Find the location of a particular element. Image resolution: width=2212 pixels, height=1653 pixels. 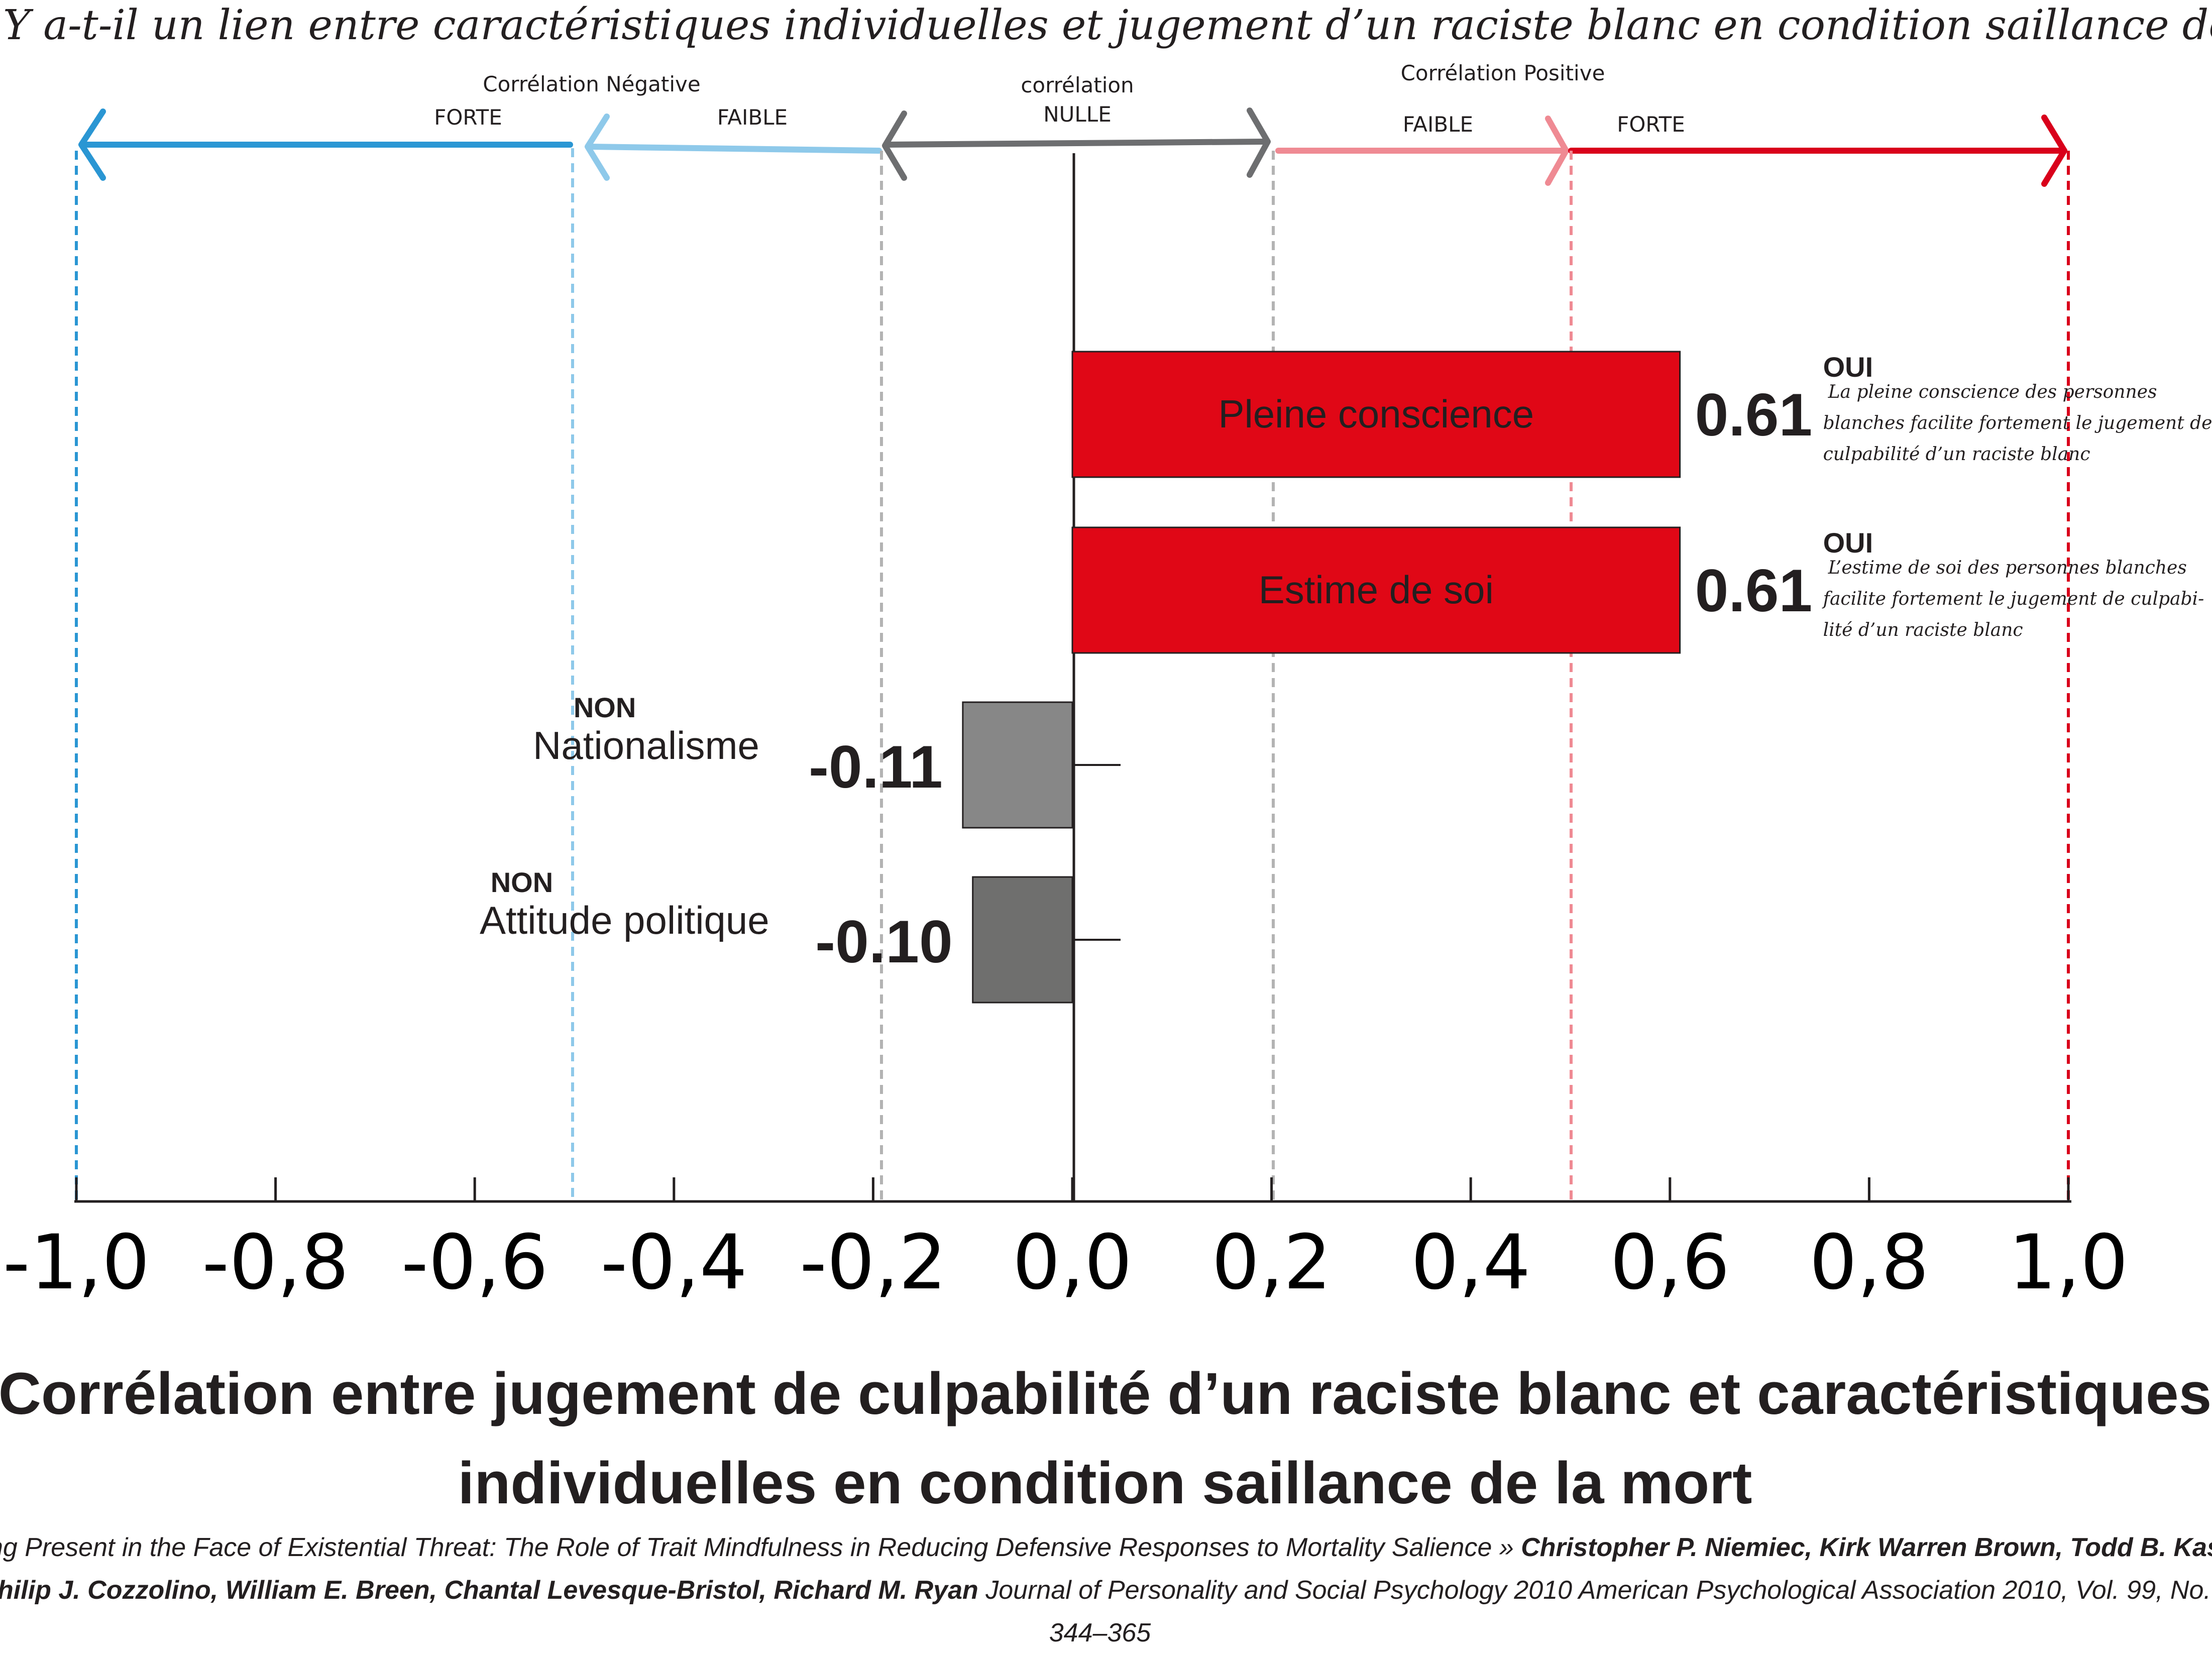

positive-correlation-label: Corrélation Positive is located at coordinates (1503, 73).